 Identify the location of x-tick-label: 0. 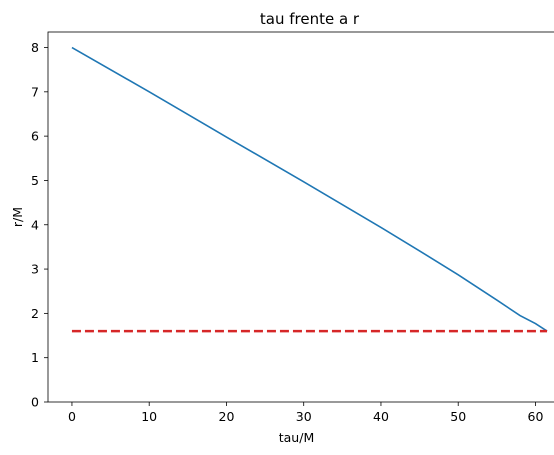
(72, 416).